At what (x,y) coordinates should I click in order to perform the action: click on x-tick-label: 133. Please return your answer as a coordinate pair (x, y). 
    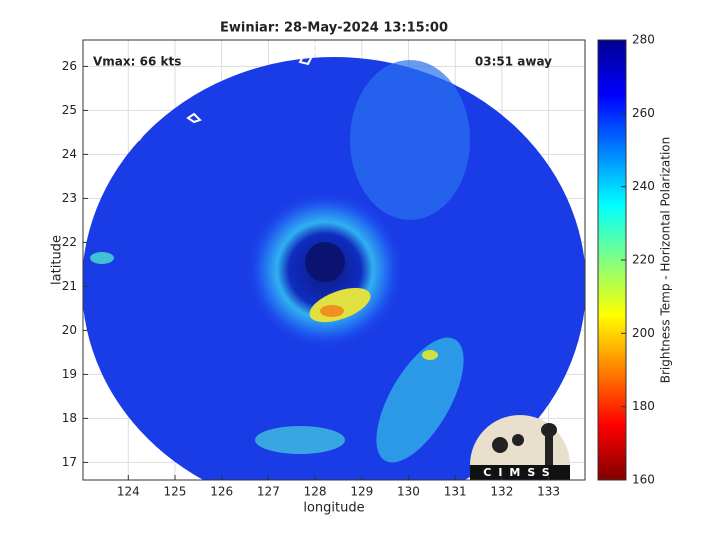
    Looking at the image, I should click on (548, 492).